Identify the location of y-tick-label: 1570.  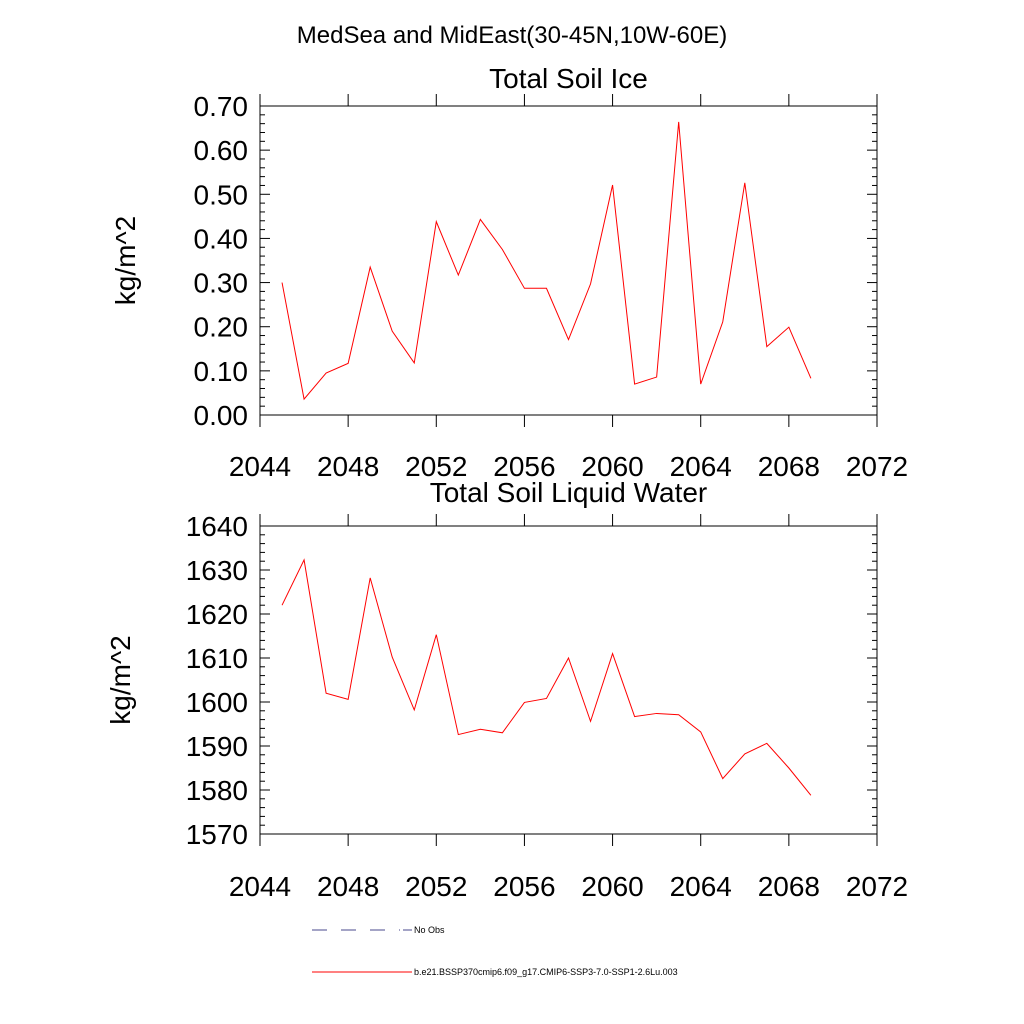
(217, 834).